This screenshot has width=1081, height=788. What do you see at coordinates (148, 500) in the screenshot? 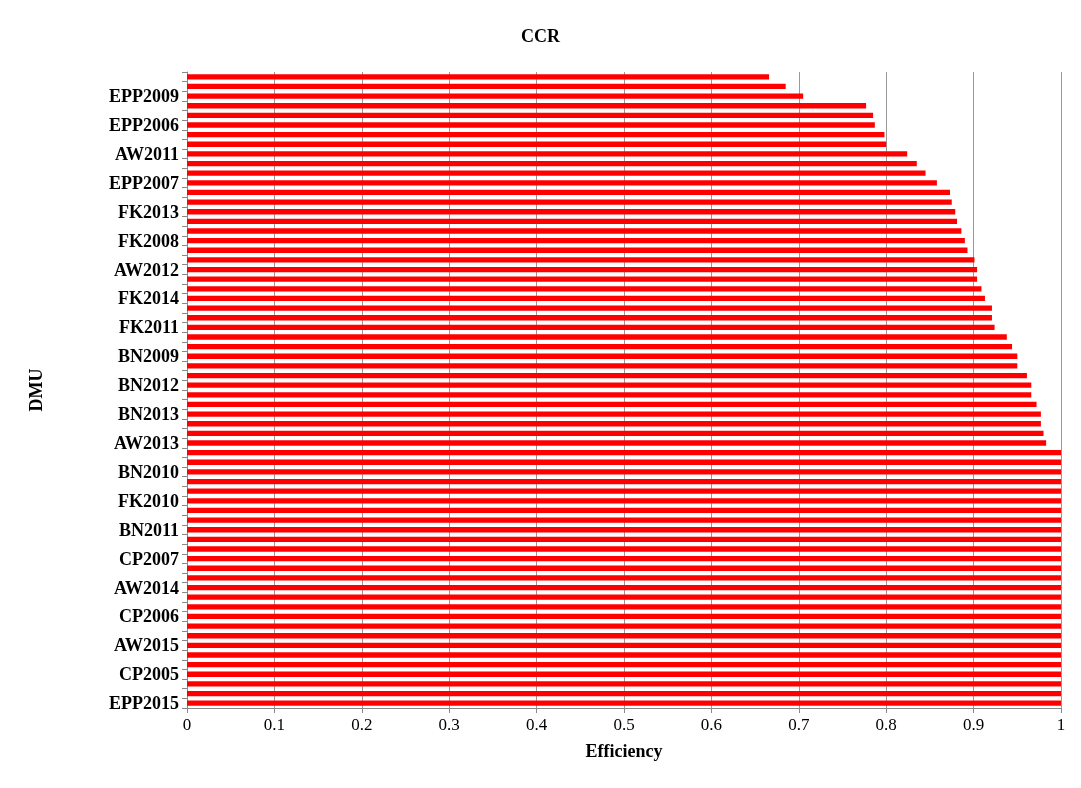
I see `y-tick-label: FK2010` at bounding box center [148, 500].